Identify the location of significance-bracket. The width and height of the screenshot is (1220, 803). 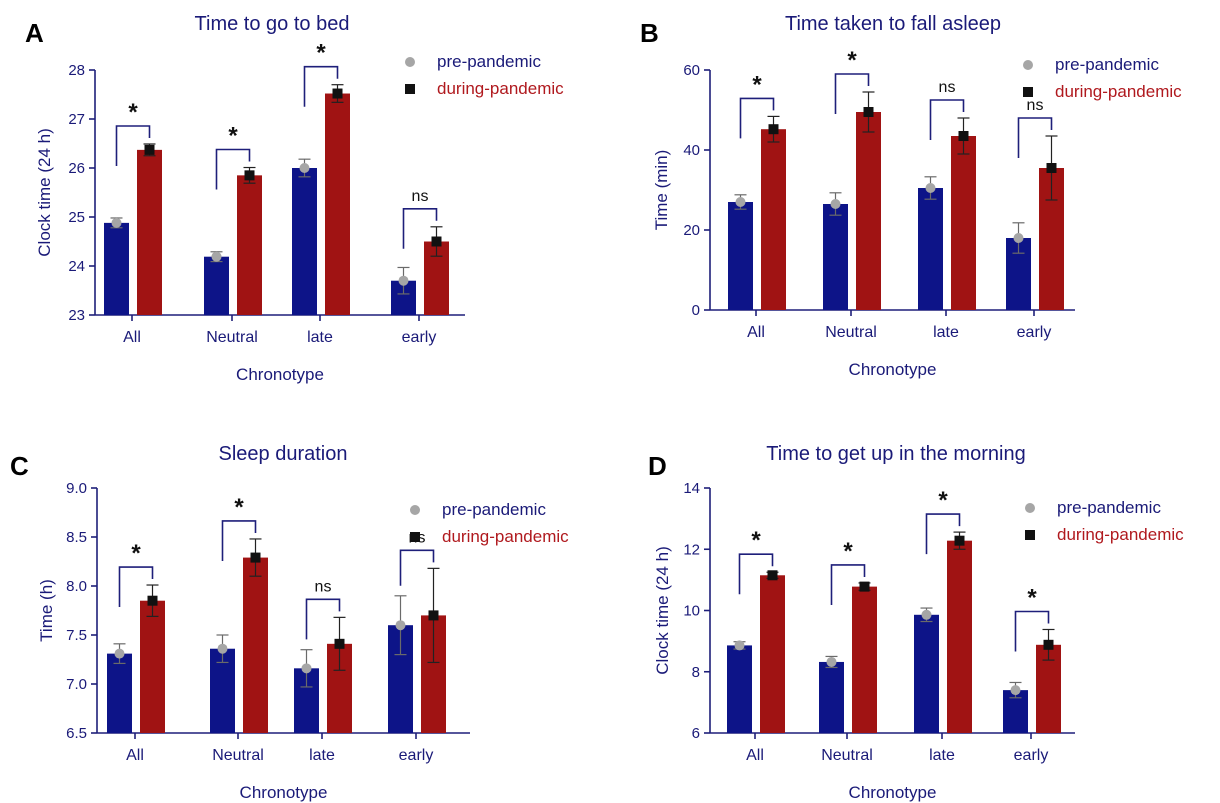
(323, 619).